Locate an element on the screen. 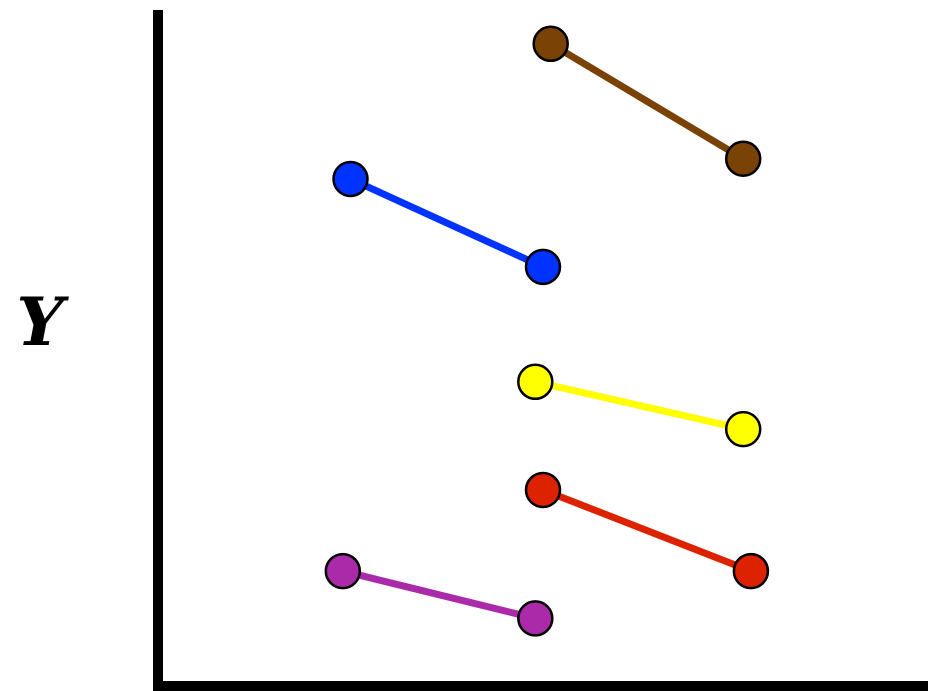 This screenshot has height=691, width=931. series-4-line is located at coordinates (647, 530).